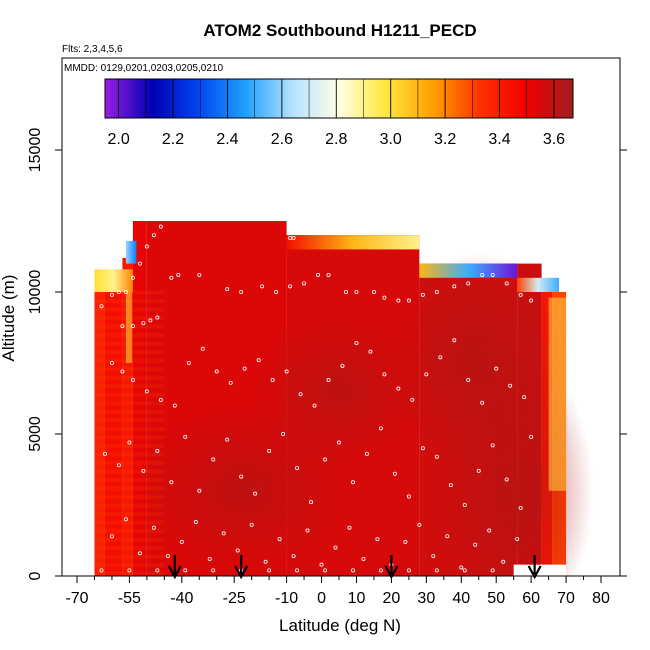  What do you see at coordinates (336, 139) in the screenshot?
I see `colorbar-tick-label: 2.8` at bounding box center [336, 139].